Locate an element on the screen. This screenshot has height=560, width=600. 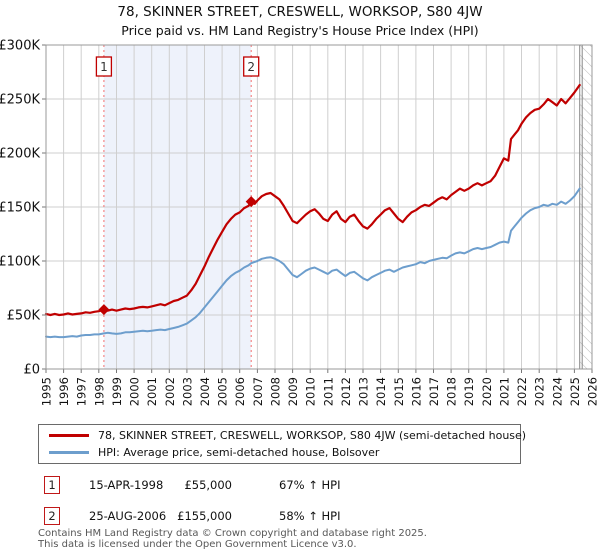
svg-text: 2010 is located at coordinates (311, 391).